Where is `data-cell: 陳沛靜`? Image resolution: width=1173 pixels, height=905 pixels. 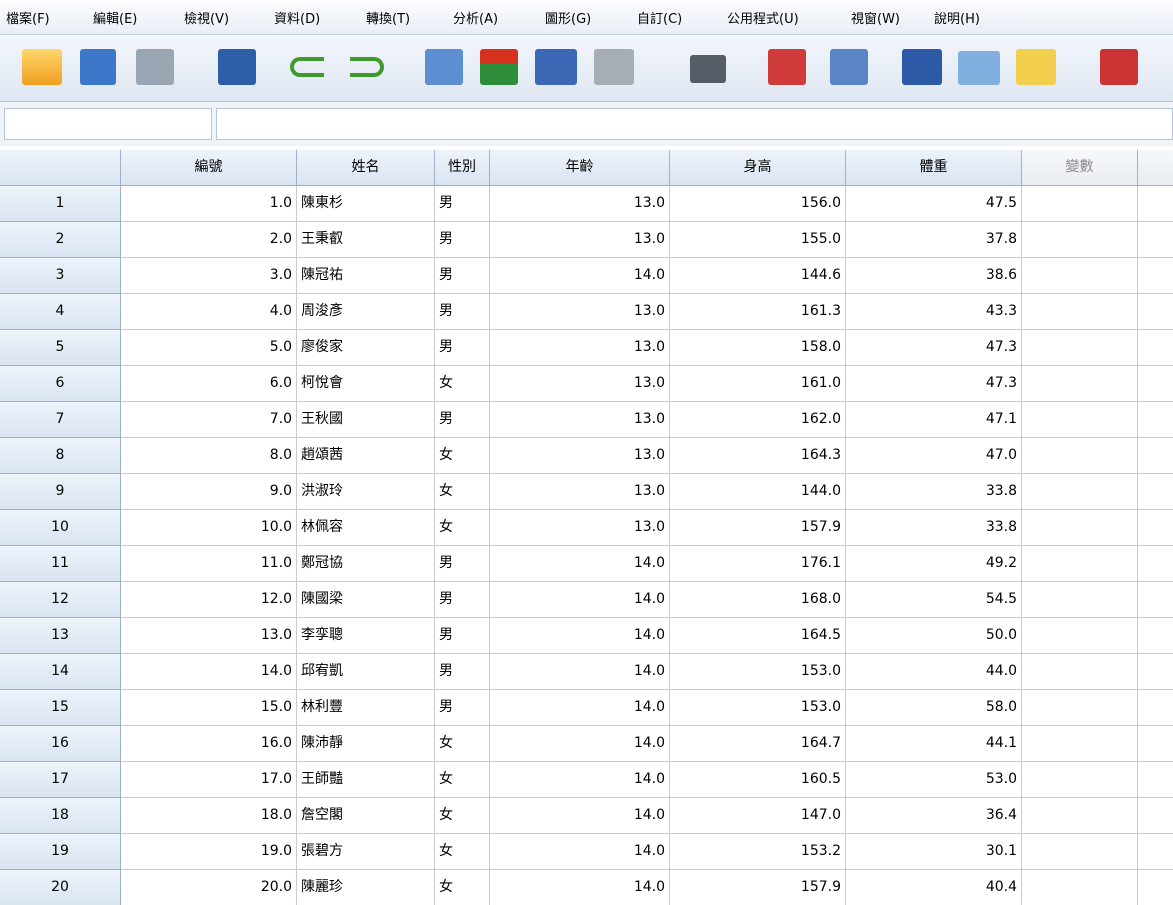 data-cell: 陳沛靜 is located at coordinates (366, 744).